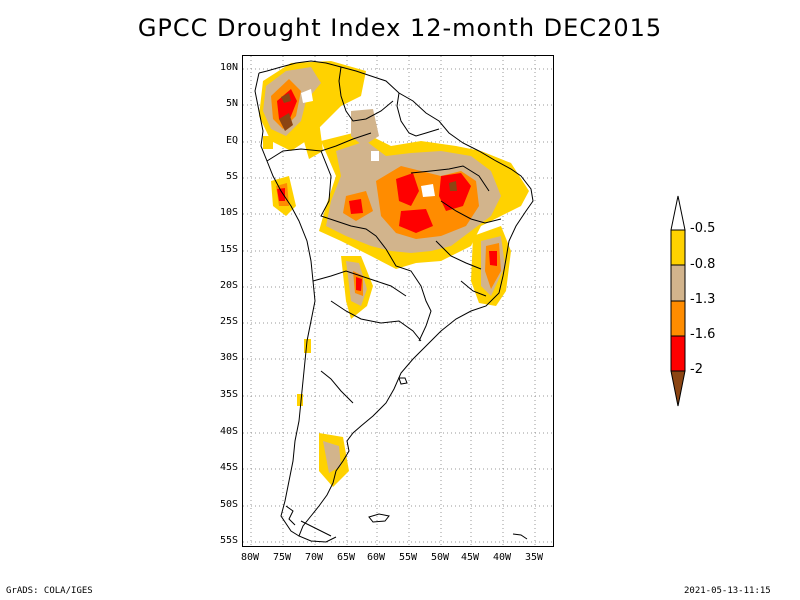 This screenshot has width=800, height=600. I want to click on longitude-label: 55W, so click(408, 557).